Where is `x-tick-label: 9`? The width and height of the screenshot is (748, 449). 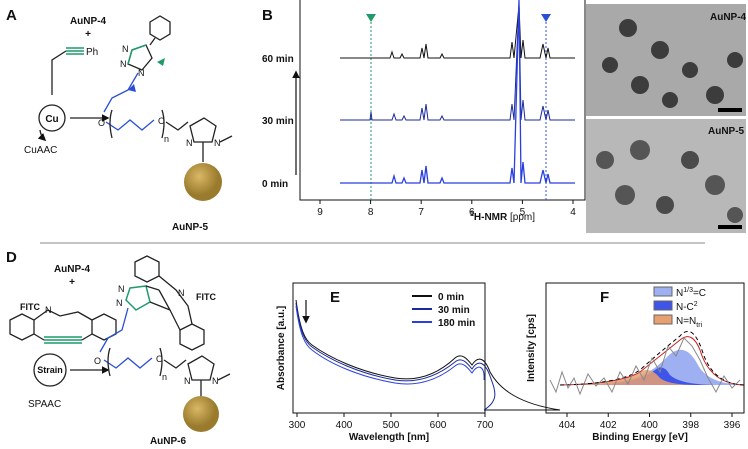
x-tick-label: 9 is located at coordinates (320, 212).